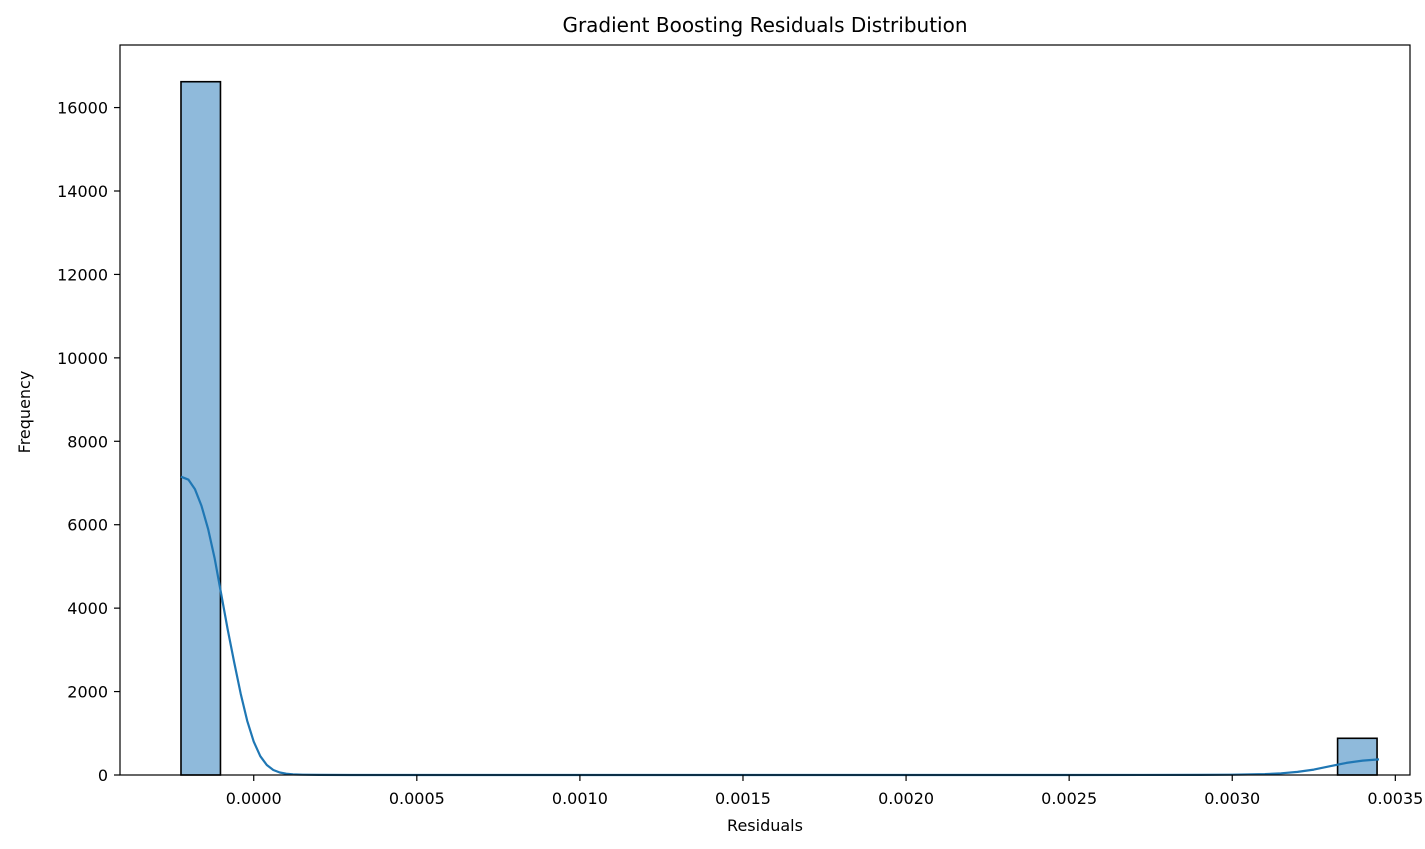 This screenshot has width=1425, height=849. I want to click on y-tick-label: 12000, so click(82, 274).